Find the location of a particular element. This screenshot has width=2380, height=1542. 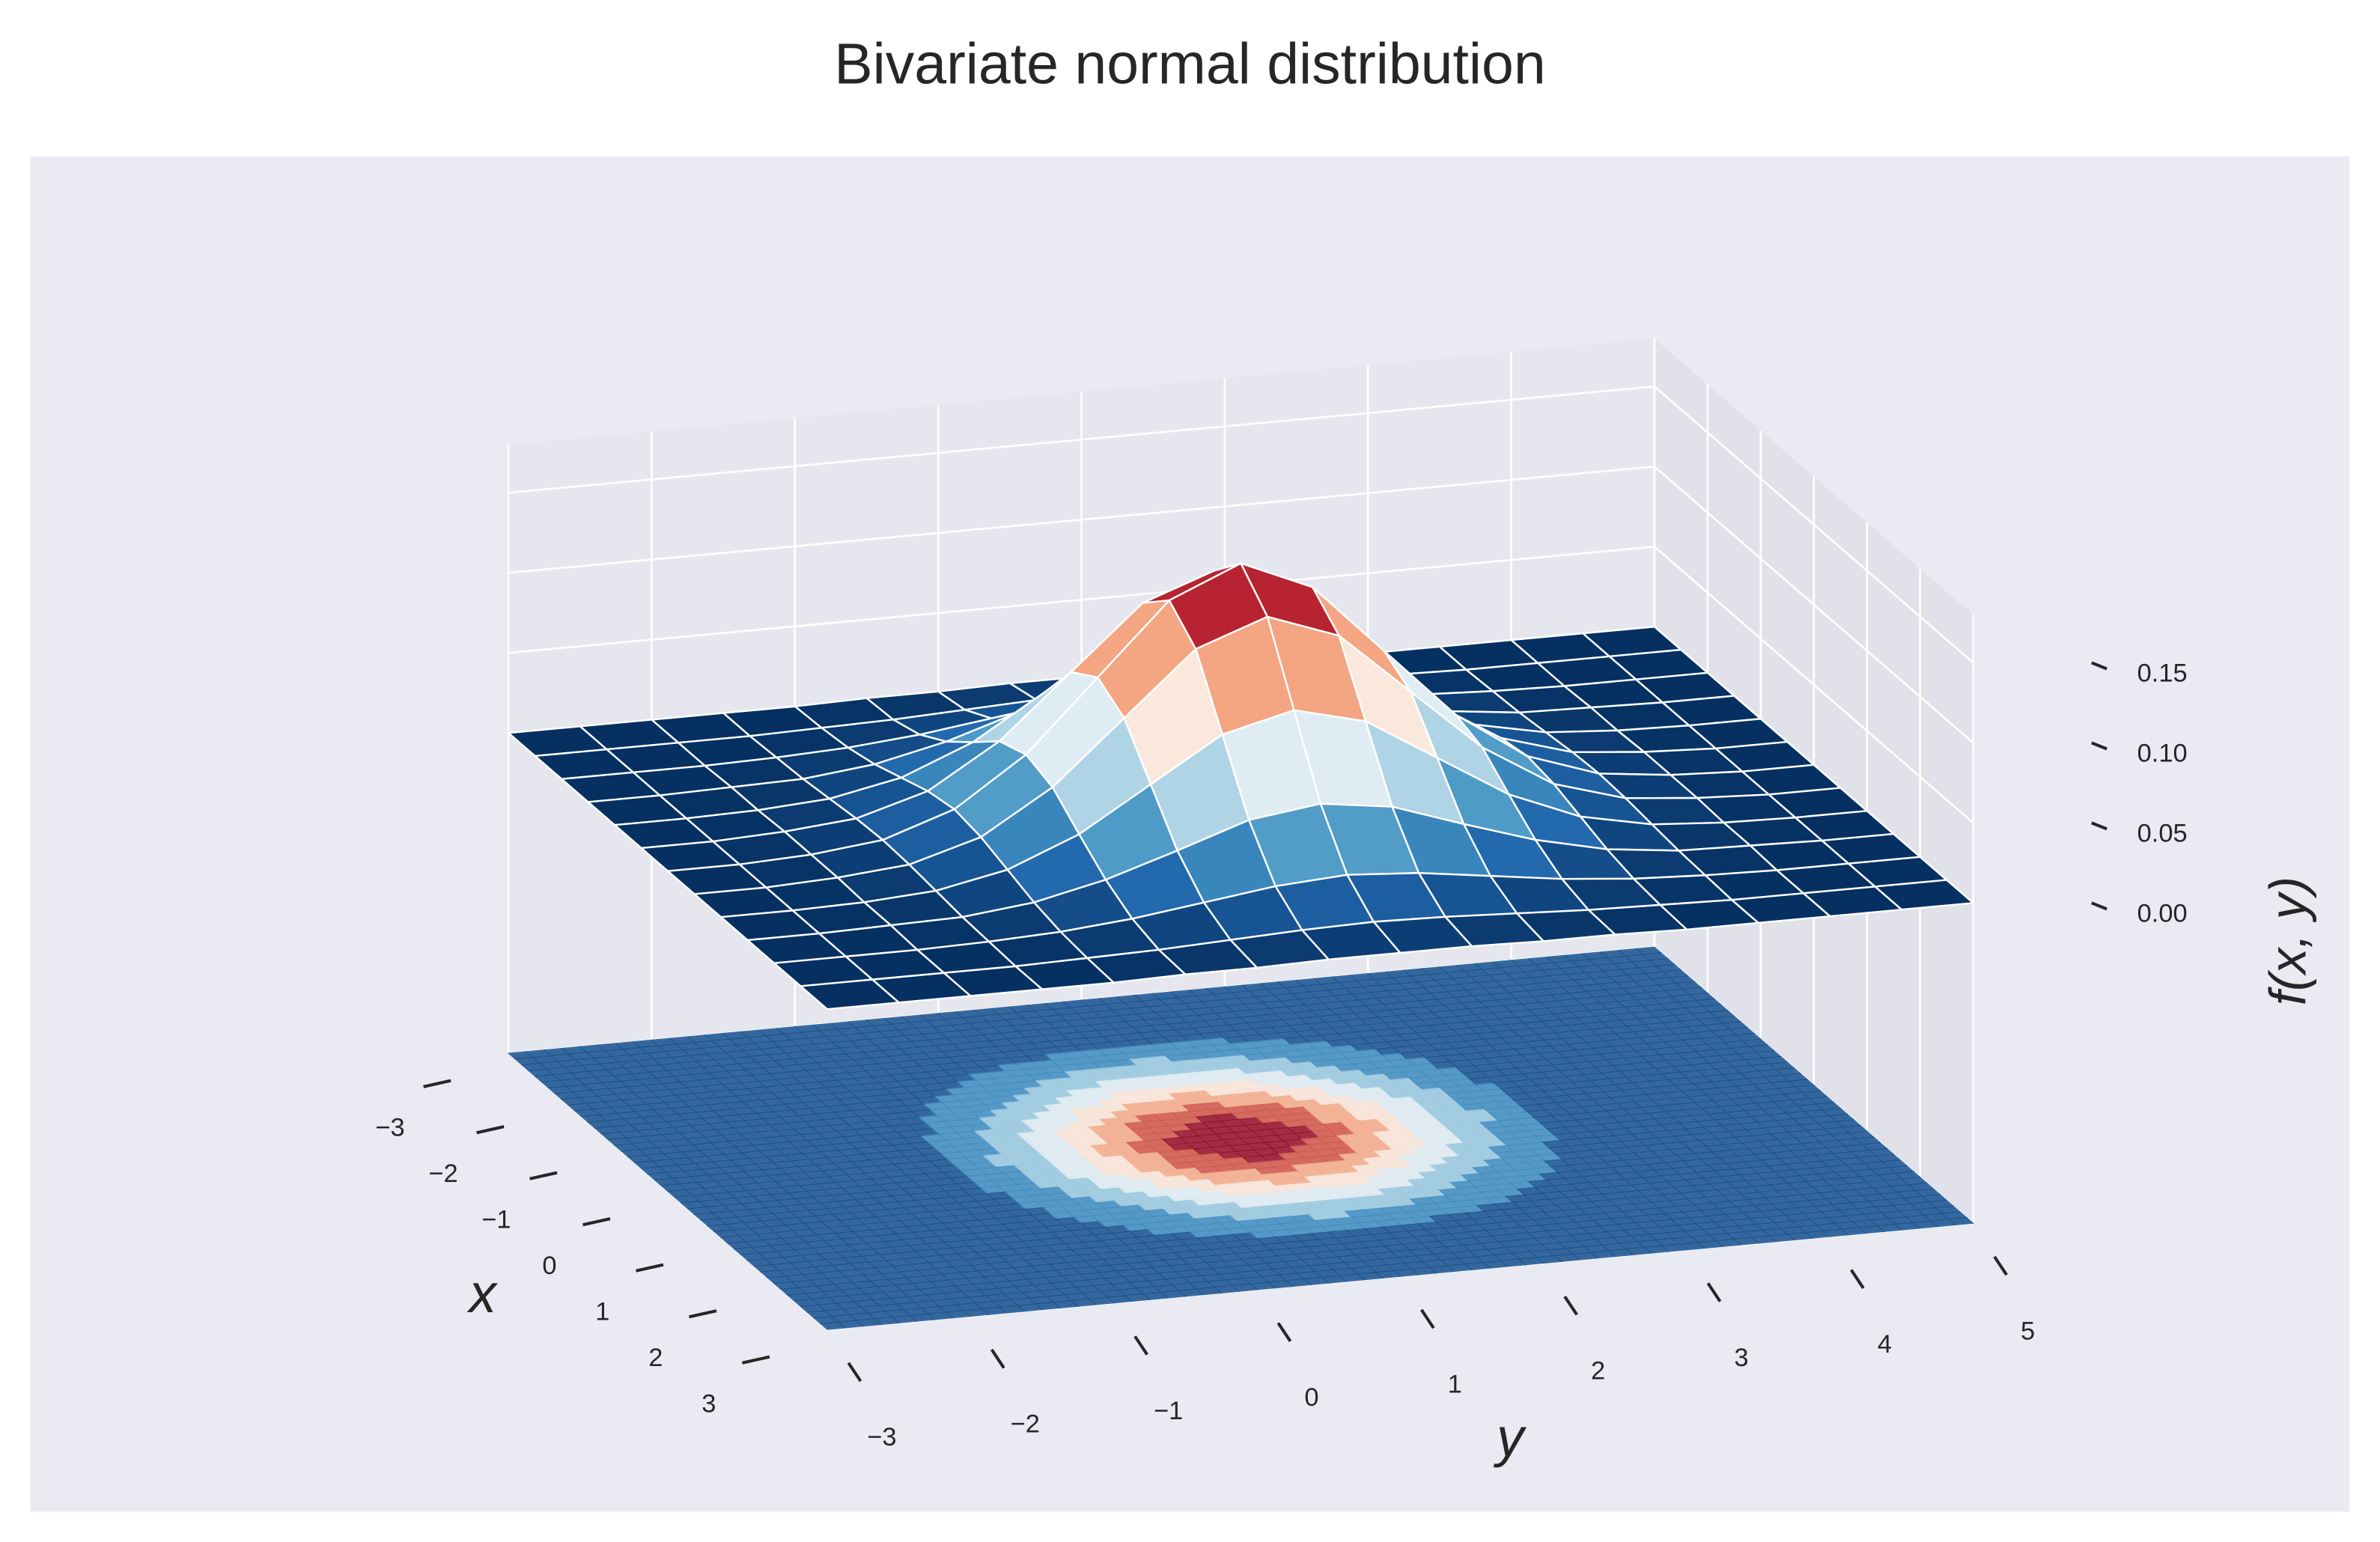

y-tick-label: 1 is located at coordinates (1455, 1384).